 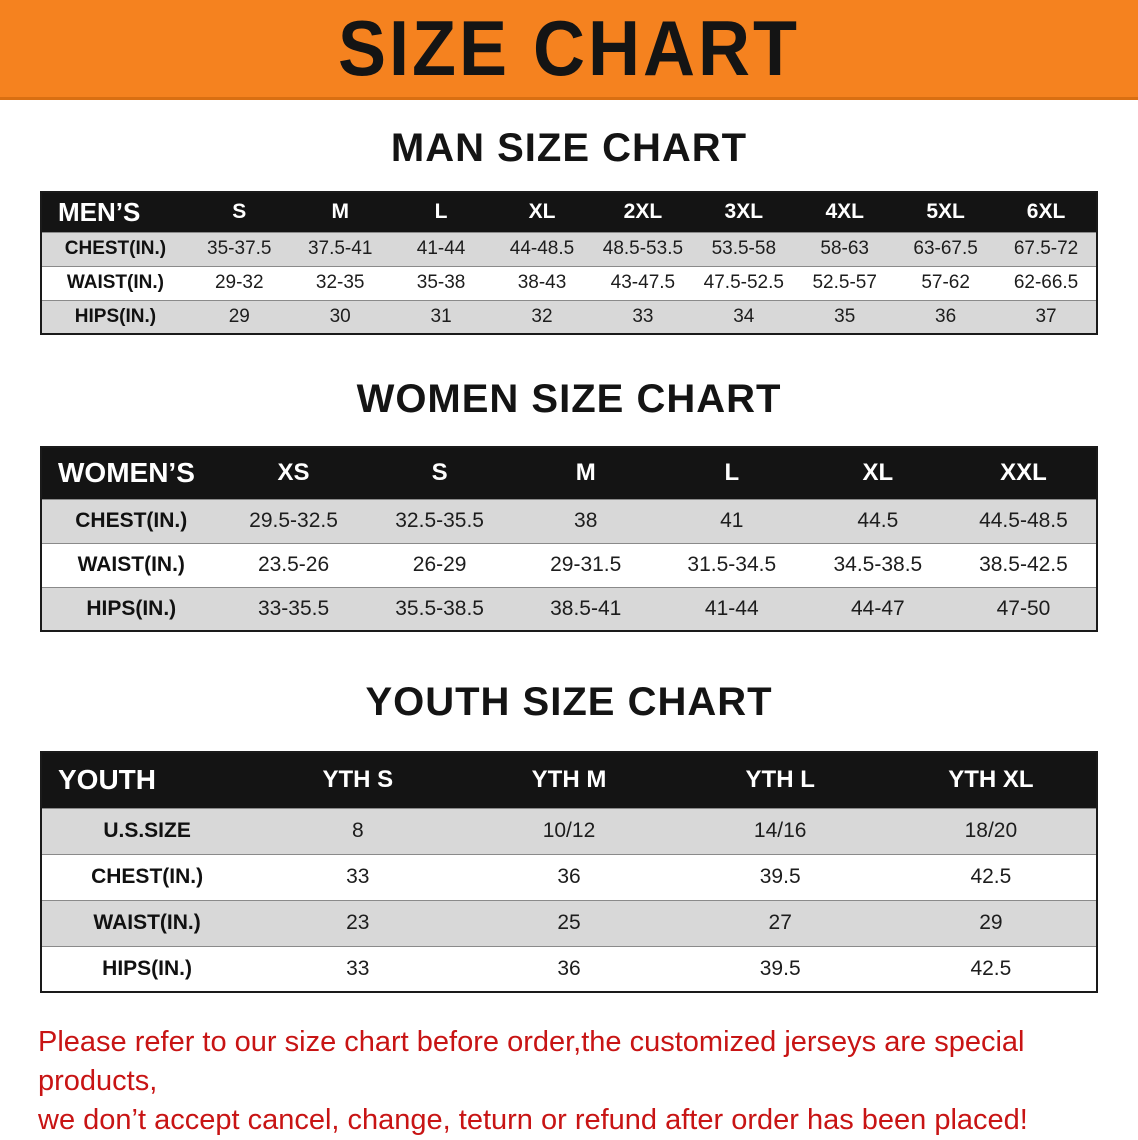 What do you see at coordinates (877, 520) in the screenshot?
I see `size-cell: 44.5` at bounding box center [877, 520].